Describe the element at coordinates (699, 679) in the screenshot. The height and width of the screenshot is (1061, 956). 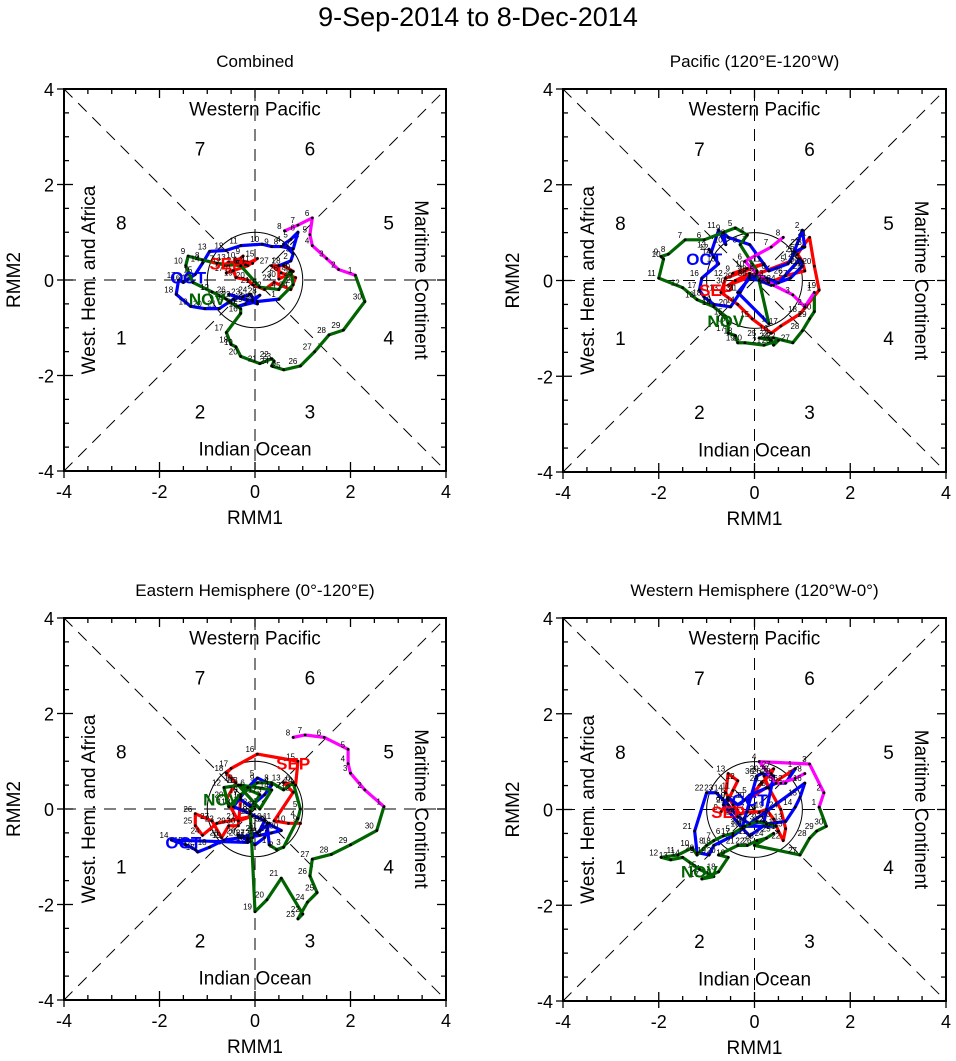
I see `phase-number-7: 7` at that location.